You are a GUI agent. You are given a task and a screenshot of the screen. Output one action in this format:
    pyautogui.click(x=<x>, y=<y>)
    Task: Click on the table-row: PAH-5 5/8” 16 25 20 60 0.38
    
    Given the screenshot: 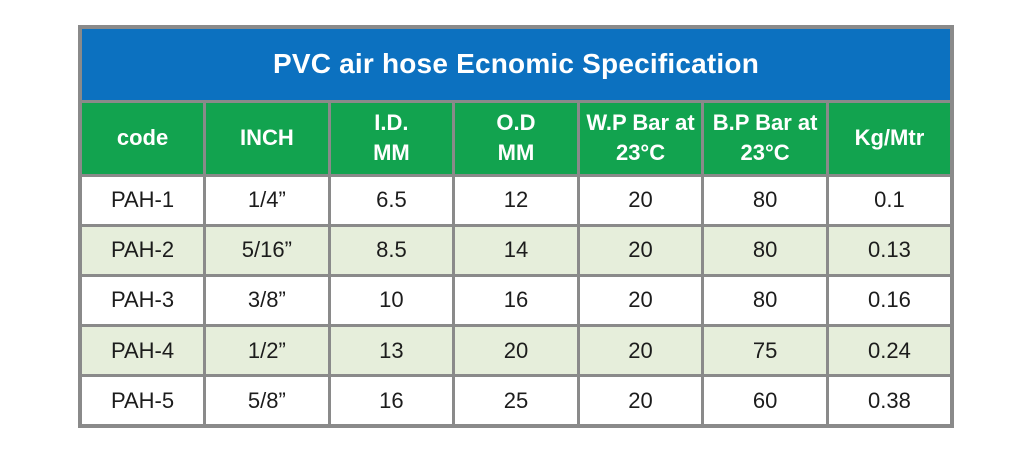 What is the action you would take?
    pyautogui.click(x=516, y=401)
    